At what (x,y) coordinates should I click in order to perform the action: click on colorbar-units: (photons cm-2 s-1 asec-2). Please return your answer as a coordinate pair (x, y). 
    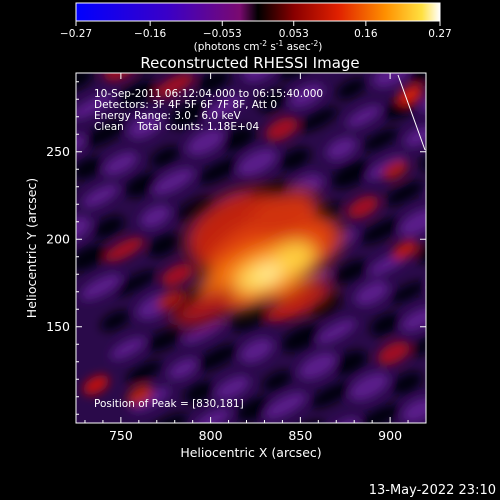
    Looking at the image, I should click on (258, 46).